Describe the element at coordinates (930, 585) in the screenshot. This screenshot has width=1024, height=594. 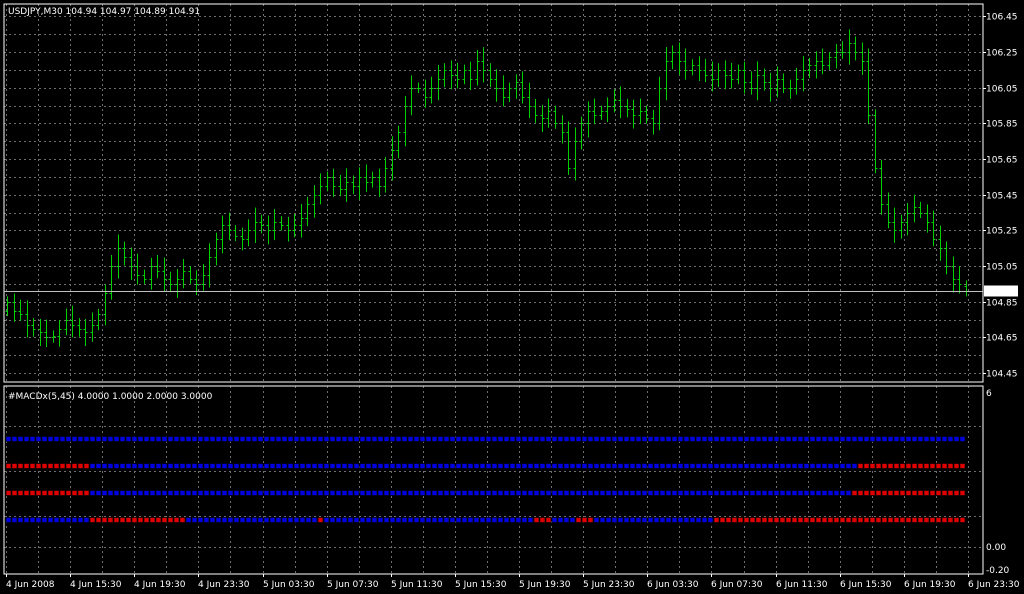
I see `time-tick-label: 6 Jun 19:30` at that location.